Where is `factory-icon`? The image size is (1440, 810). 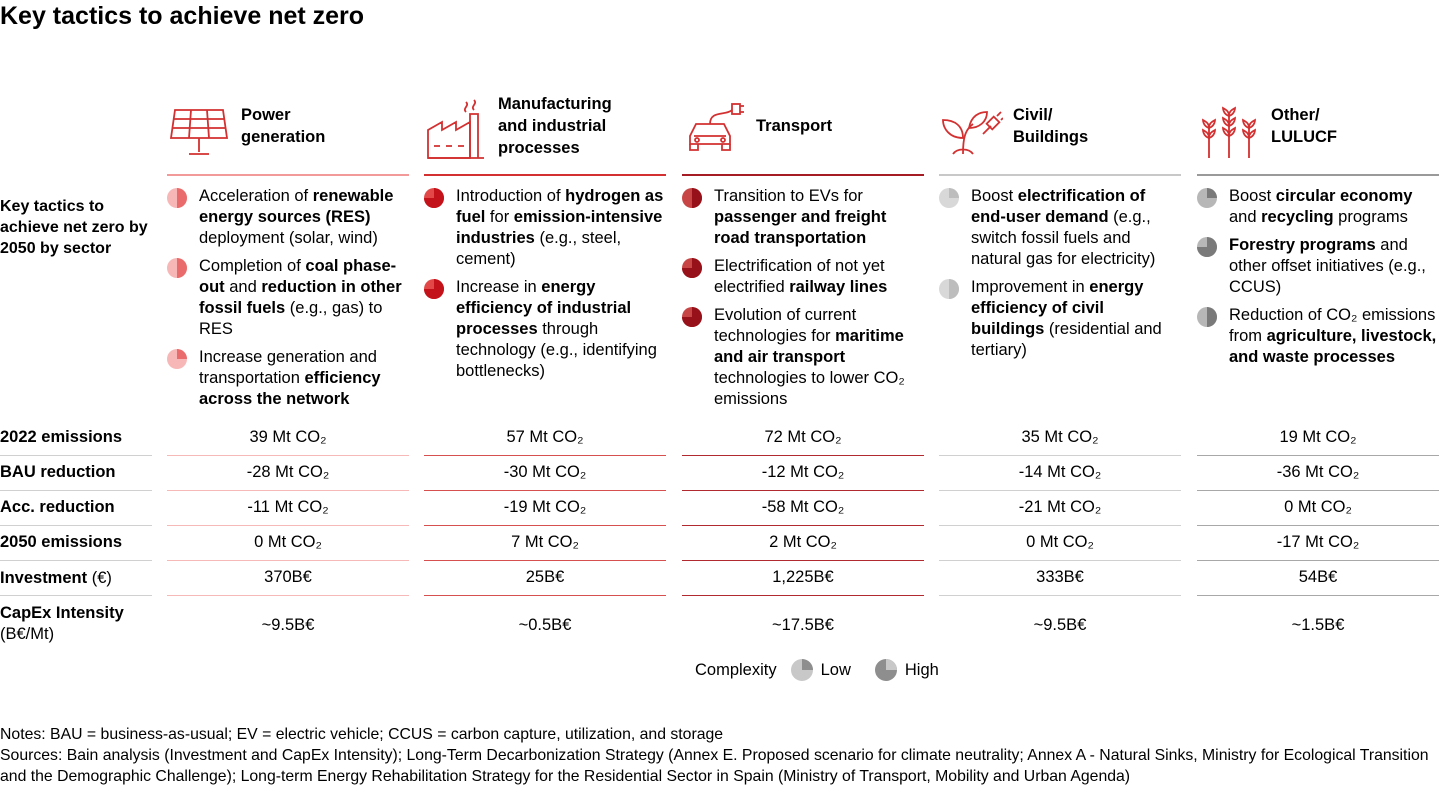 factory-icon is located at coordinates (456, 130).